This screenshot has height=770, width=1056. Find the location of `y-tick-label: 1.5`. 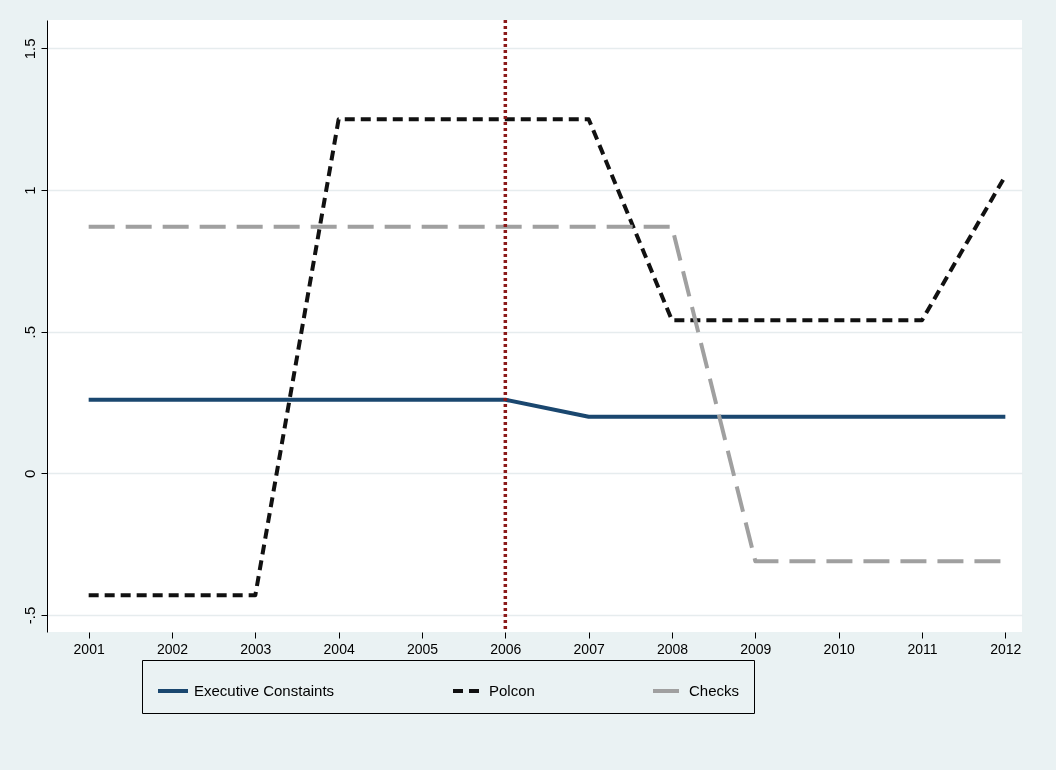

y-tick-label: 1.5 is located at coordinates (29, 49).